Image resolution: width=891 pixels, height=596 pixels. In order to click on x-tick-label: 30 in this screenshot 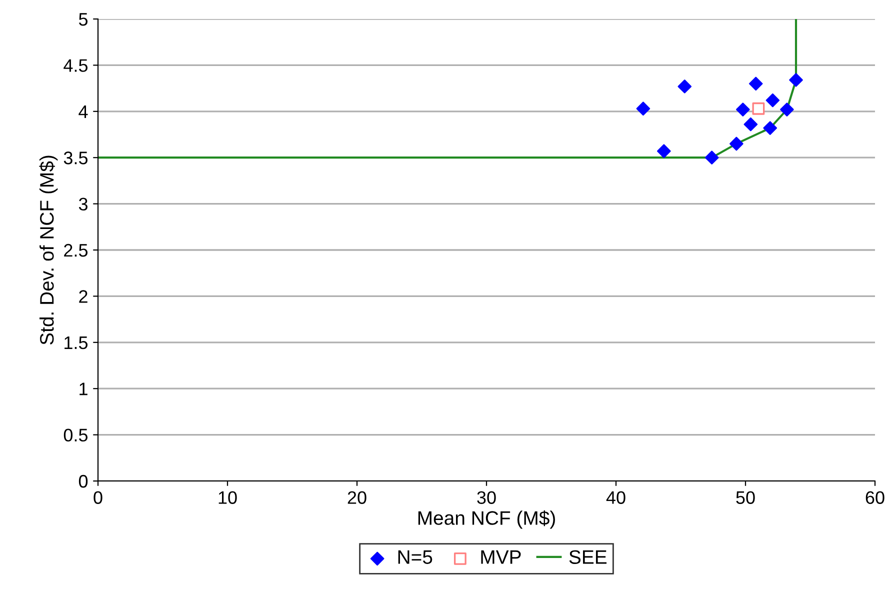, I will do `click(486, 497)`.